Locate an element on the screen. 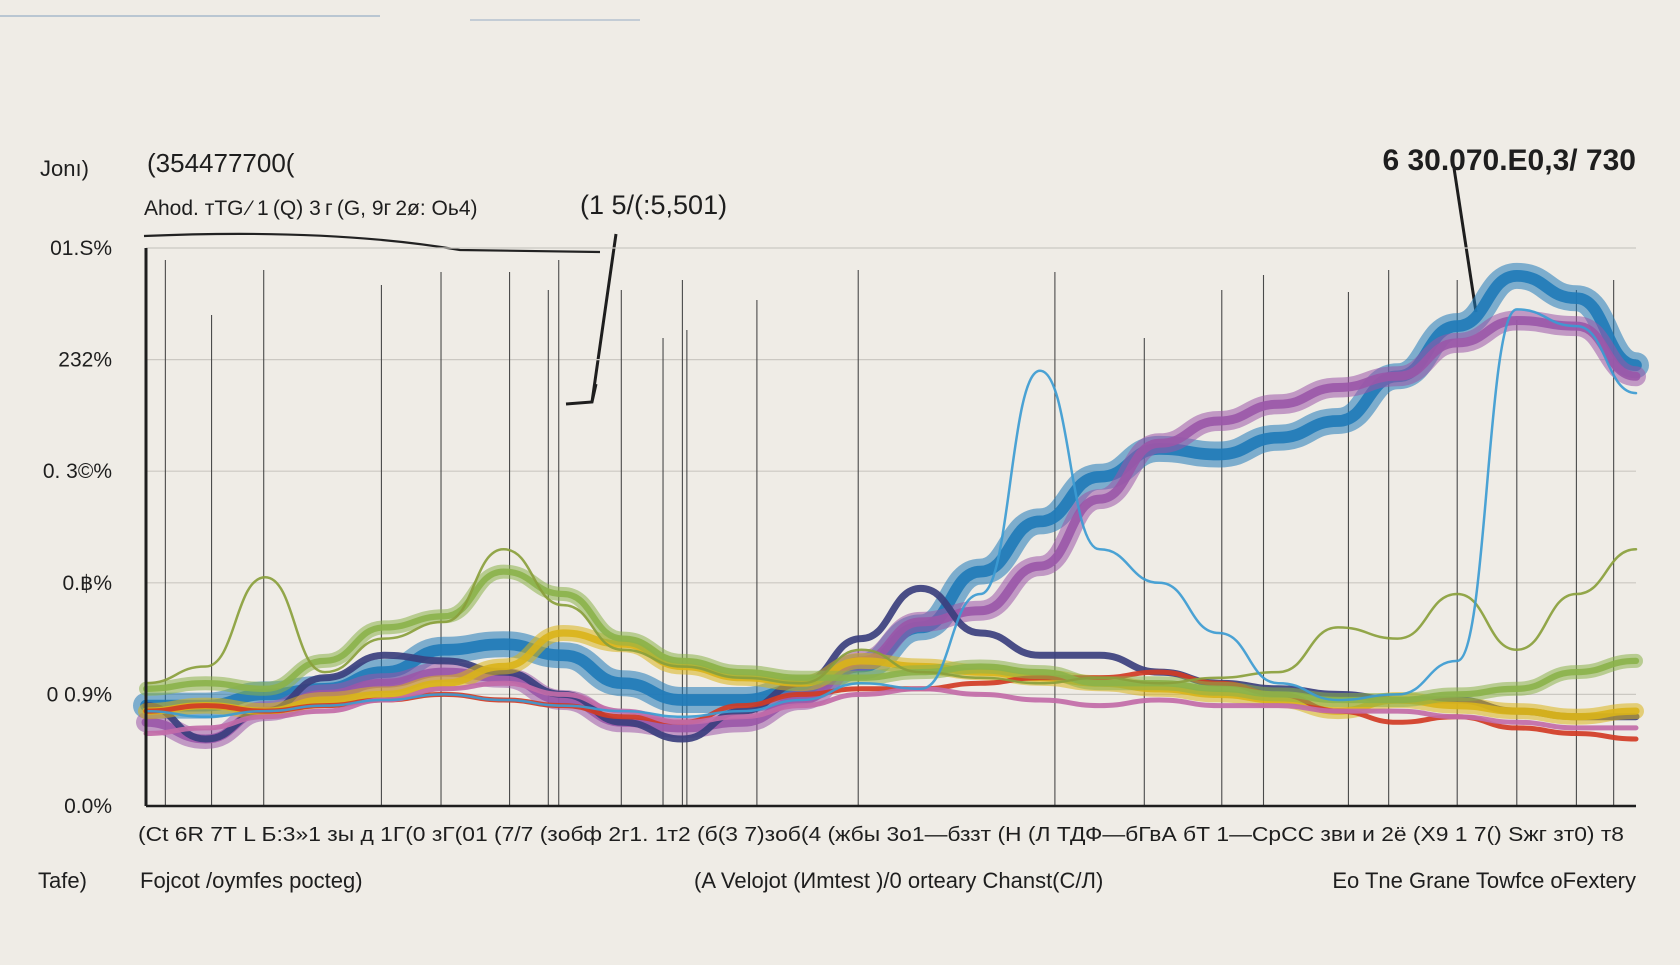 This screenshot has width=1680, height=965. chart-title: (354477700( is located at coordinates (221, 163).